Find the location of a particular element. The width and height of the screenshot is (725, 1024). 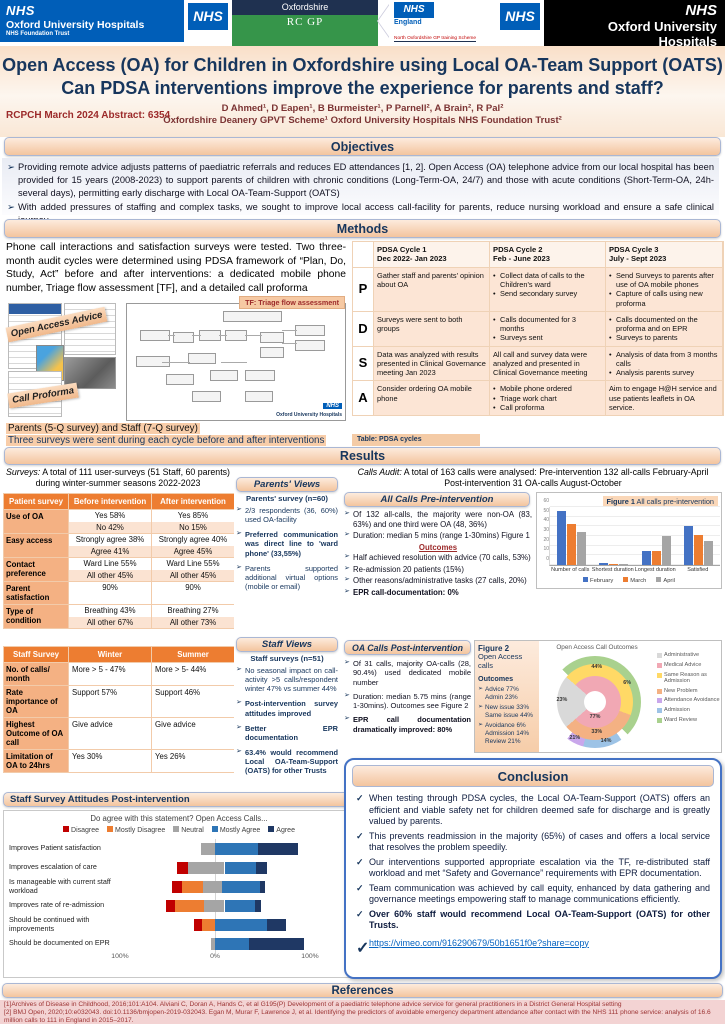

chevron-icon is located at coordinates (384, 21).